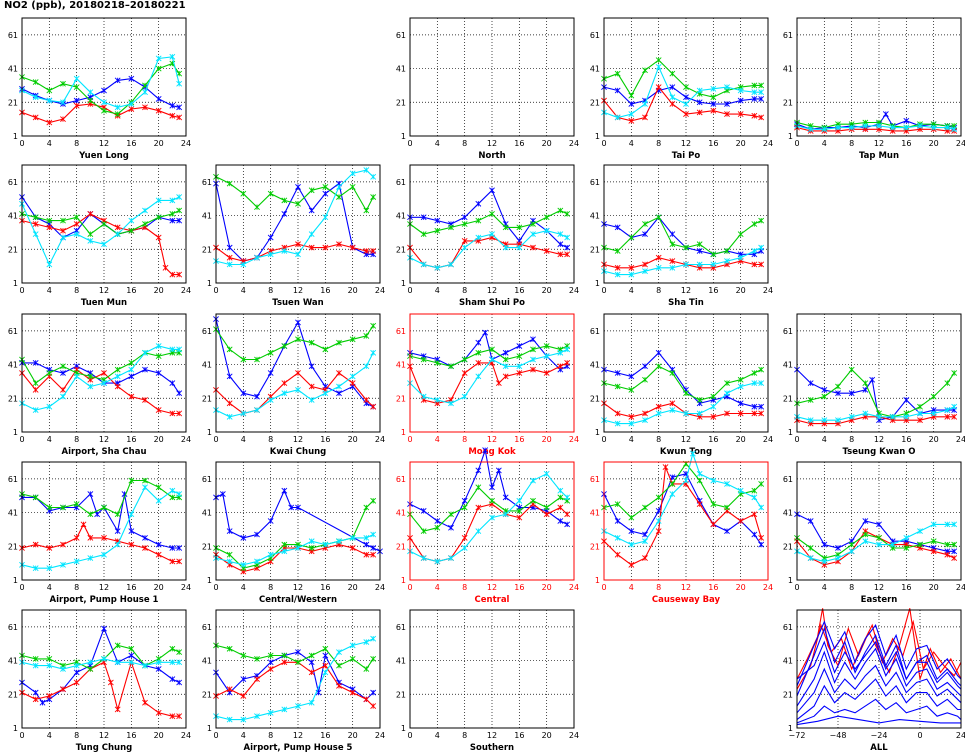 Image resolution: width=965 pixels, height=755 pixels. Describe the element at coordinates (99, 236) in the screenshot. I see `panel-tuen-mun: 0 4 8 12 16 20 24 1 21 41 61 Tuen Mun` at that location.